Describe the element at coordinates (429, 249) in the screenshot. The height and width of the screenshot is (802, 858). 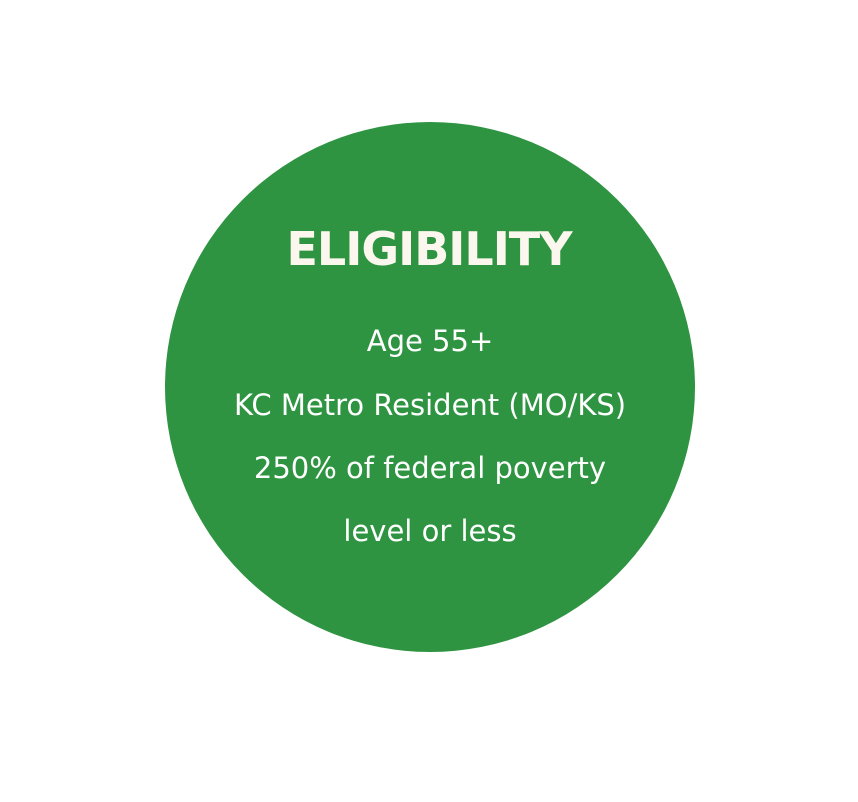
I see `eligibility-title: ELIGIBILITY` at that location.